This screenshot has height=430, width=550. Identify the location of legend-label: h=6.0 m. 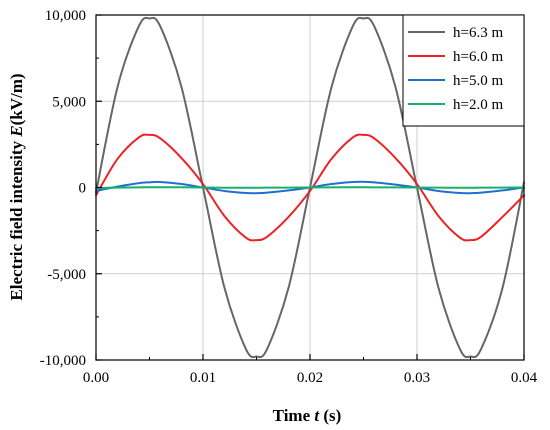
(478, 57).